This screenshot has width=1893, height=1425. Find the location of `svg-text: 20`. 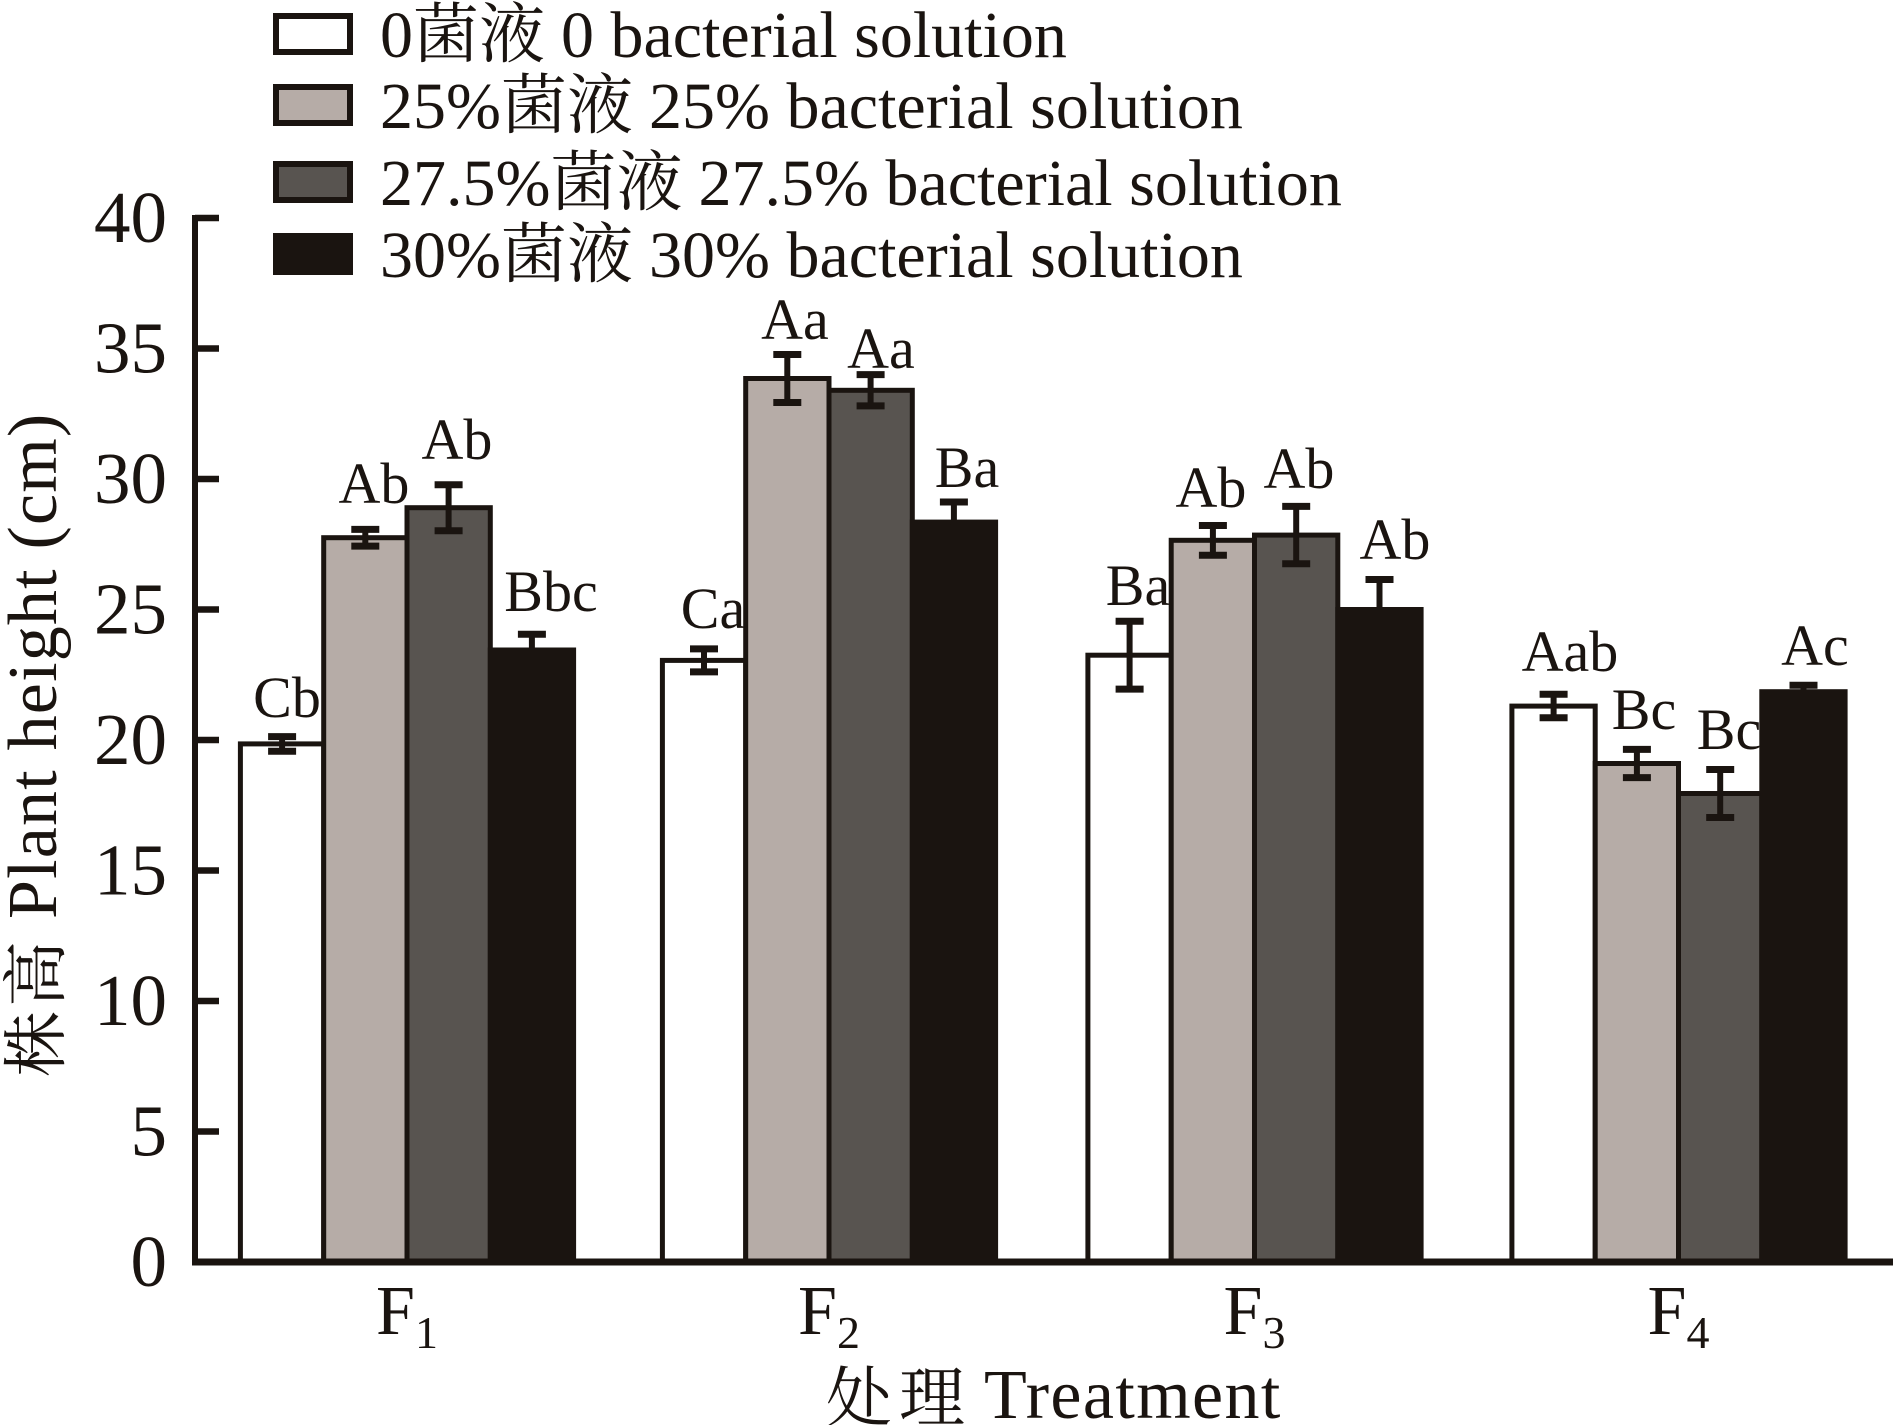

svg-text: 20 is located at coordinates (130, 739).